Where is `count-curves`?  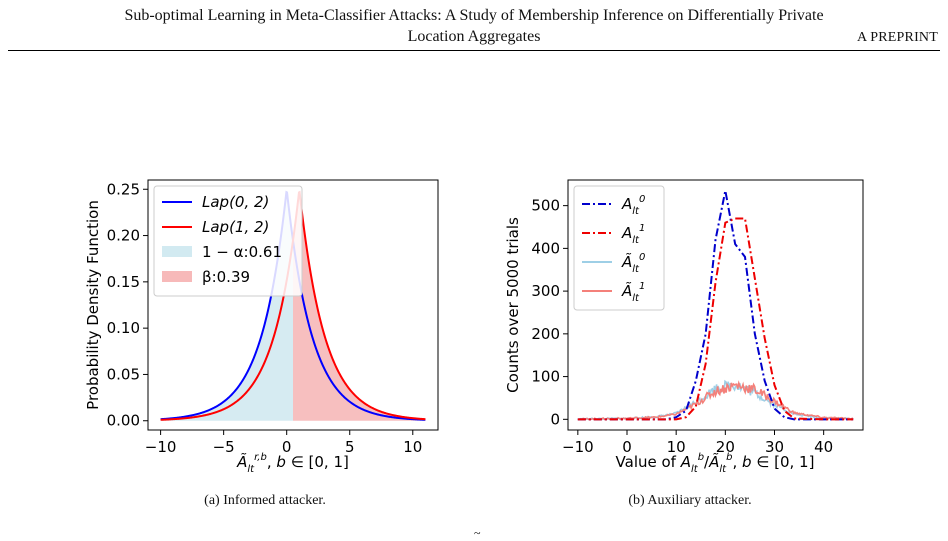 count-curves is located at coordinates (715, 305).